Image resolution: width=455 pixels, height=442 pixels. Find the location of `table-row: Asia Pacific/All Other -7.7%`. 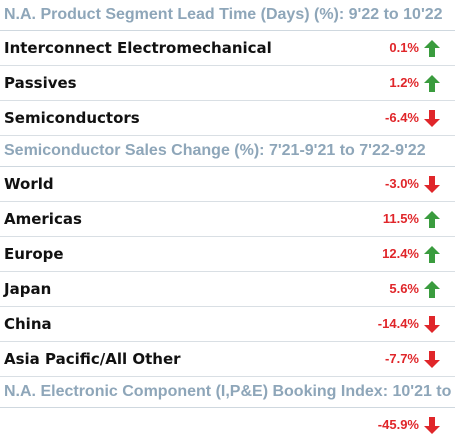

table-row: Asia Pacific/All Other -7.7% is located at coordinates (227, 359).